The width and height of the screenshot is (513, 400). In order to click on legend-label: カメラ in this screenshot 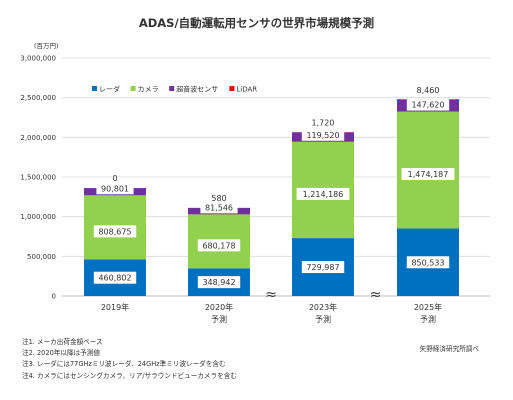, I will do `click(148, 90)`.